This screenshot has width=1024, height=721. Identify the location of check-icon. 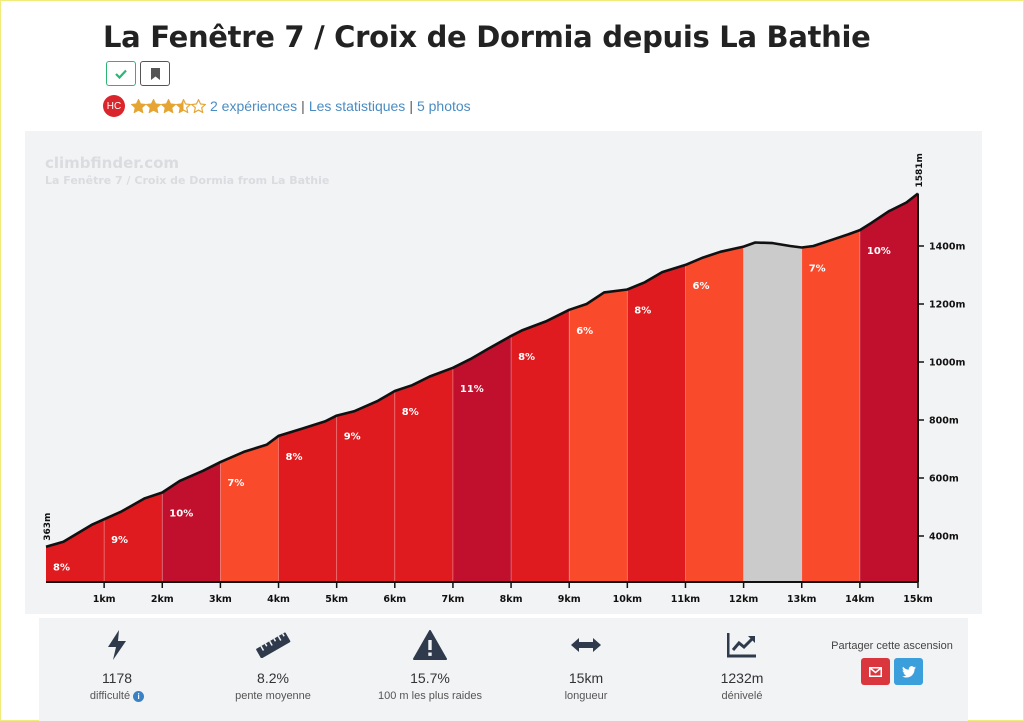
(121, 74).